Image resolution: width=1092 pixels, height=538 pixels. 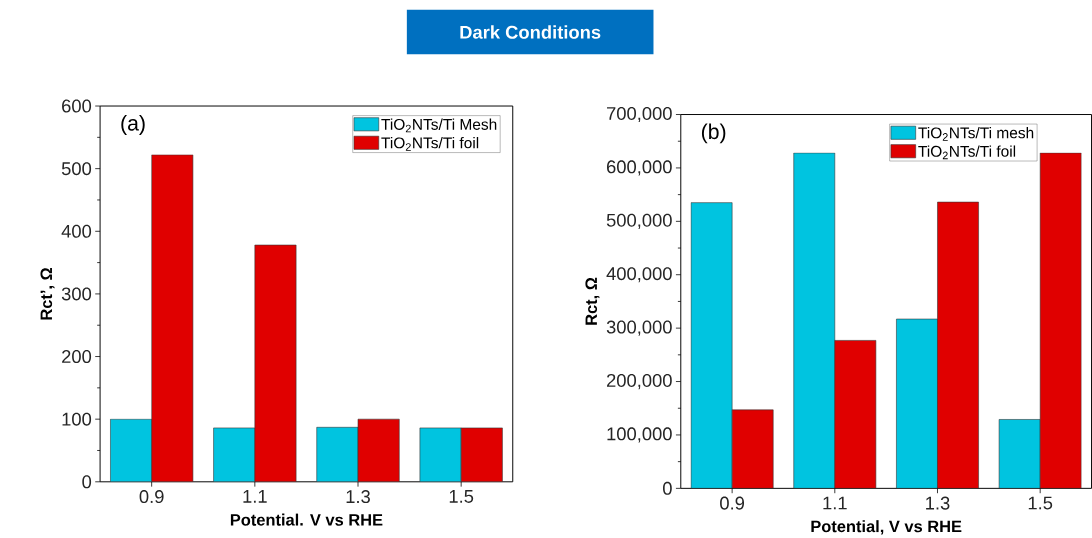 What do you see at coordinates (639, 221) in the screenshot?
I see `y-tick-label: 500,000` at bounding box center [639, 221].